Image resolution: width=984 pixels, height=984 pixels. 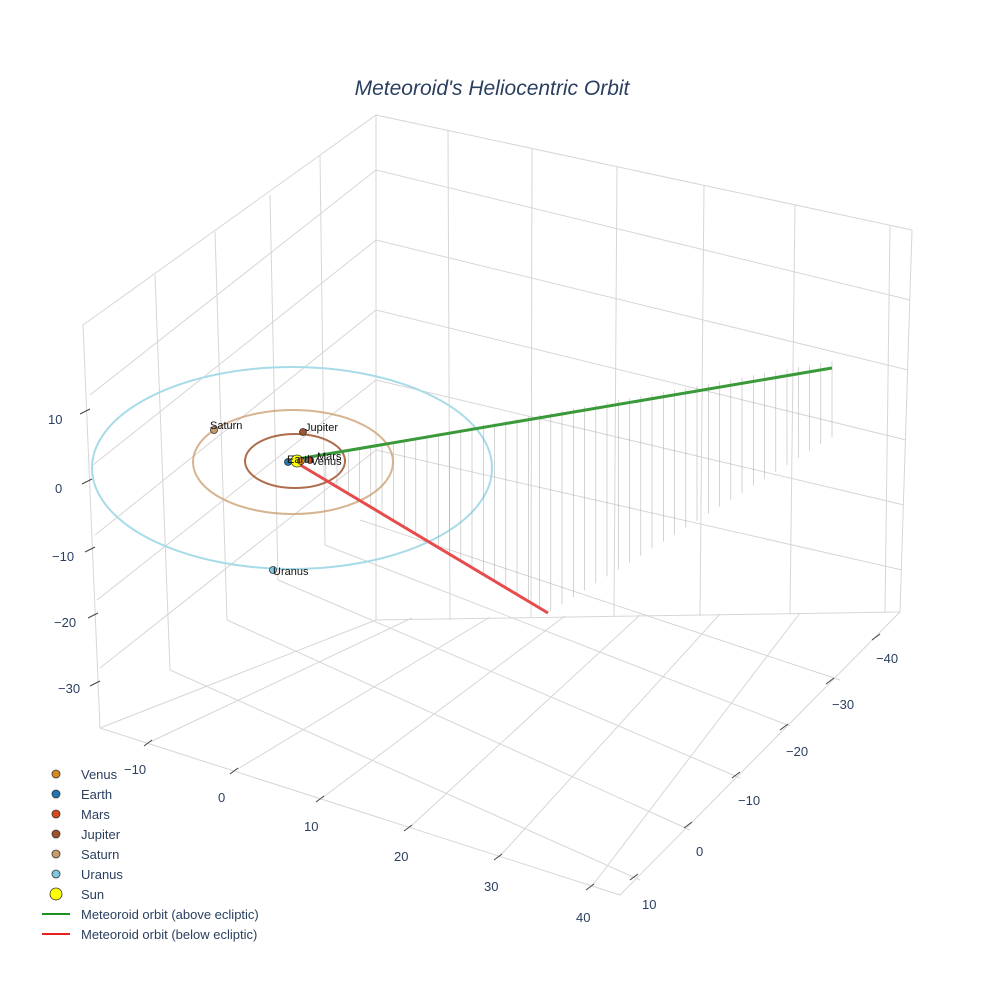 What do you see at coordinates (63, 556) in the screenshot?
I see `z-tick-label: −10` at bounding box center [63, 556].